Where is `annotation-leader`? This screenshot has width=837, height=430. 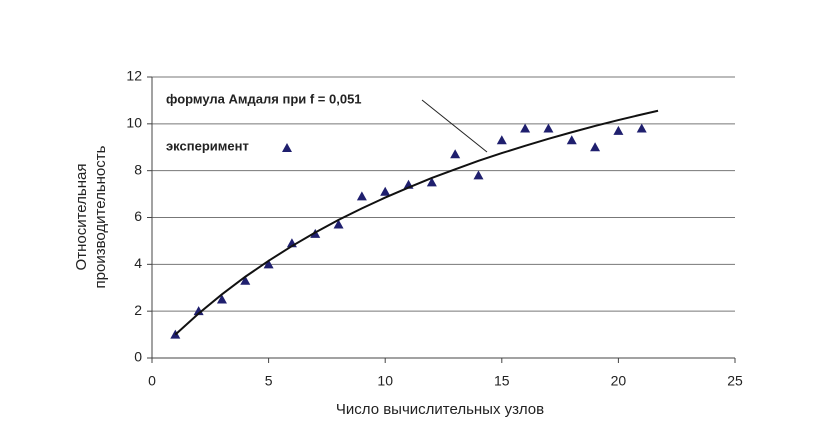
annotation-leader is located at coordinates (454, 126).